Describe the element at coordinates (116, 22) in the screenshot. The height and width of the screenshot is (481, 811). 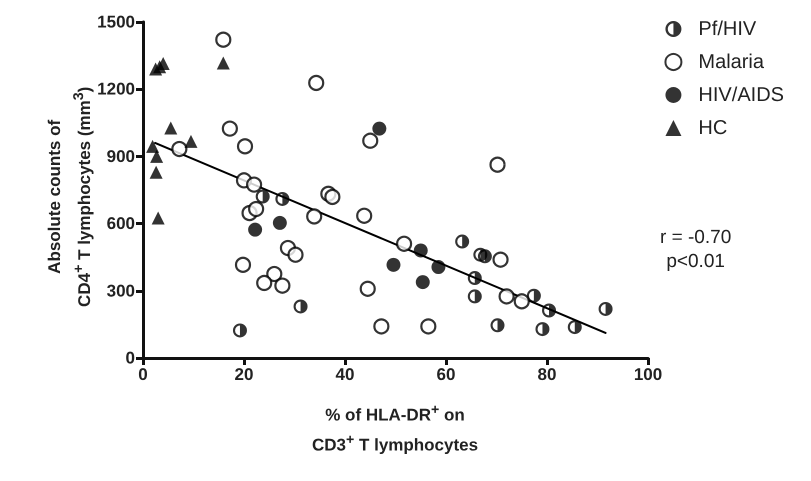
I see `y-tick-label: 1500` at that location.